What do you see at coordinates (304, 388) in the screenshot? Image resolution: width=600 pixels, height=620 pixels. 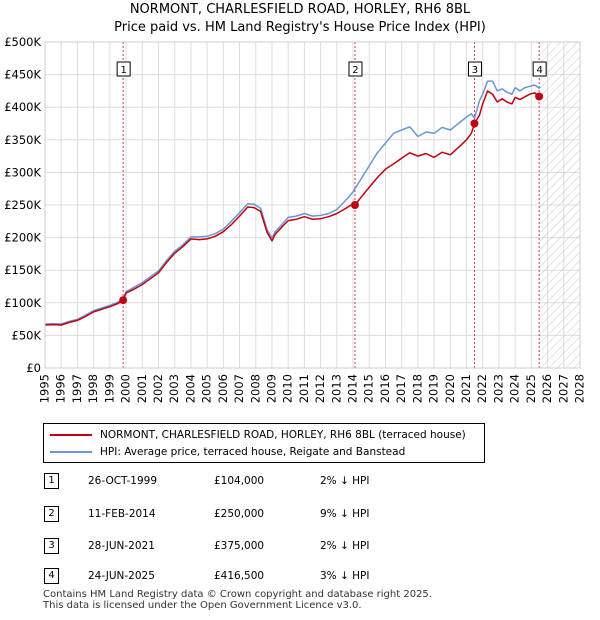 I see `x-tick-label: 2011` at bounding box center [304, 388].